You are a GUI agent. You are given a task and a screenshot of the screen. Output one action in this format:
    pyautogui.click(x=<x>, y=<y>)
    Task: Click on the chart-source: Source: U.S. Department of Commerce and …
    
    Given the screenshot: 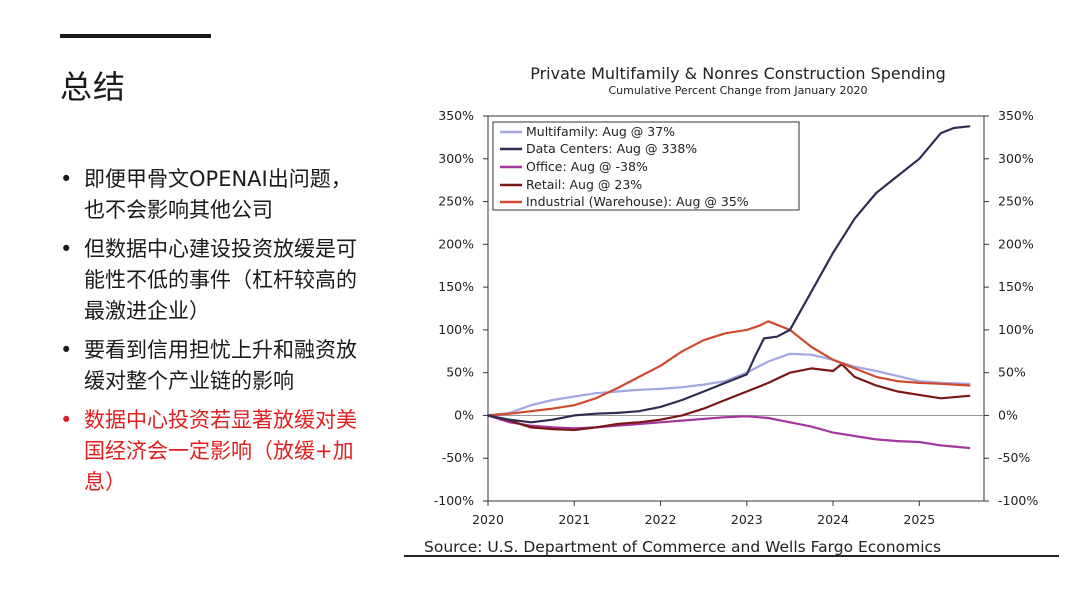 What is the action you would take?
    pyautogui.click(x=682, y=547)
    